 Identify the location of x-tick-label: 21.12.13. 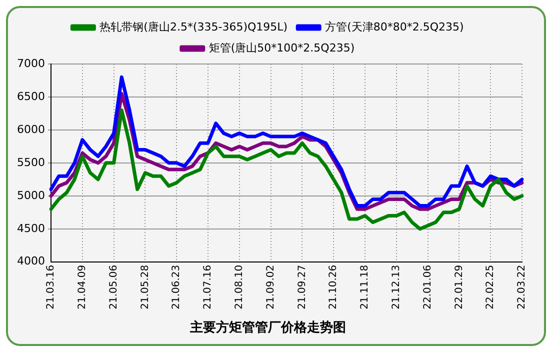
(396, 287).